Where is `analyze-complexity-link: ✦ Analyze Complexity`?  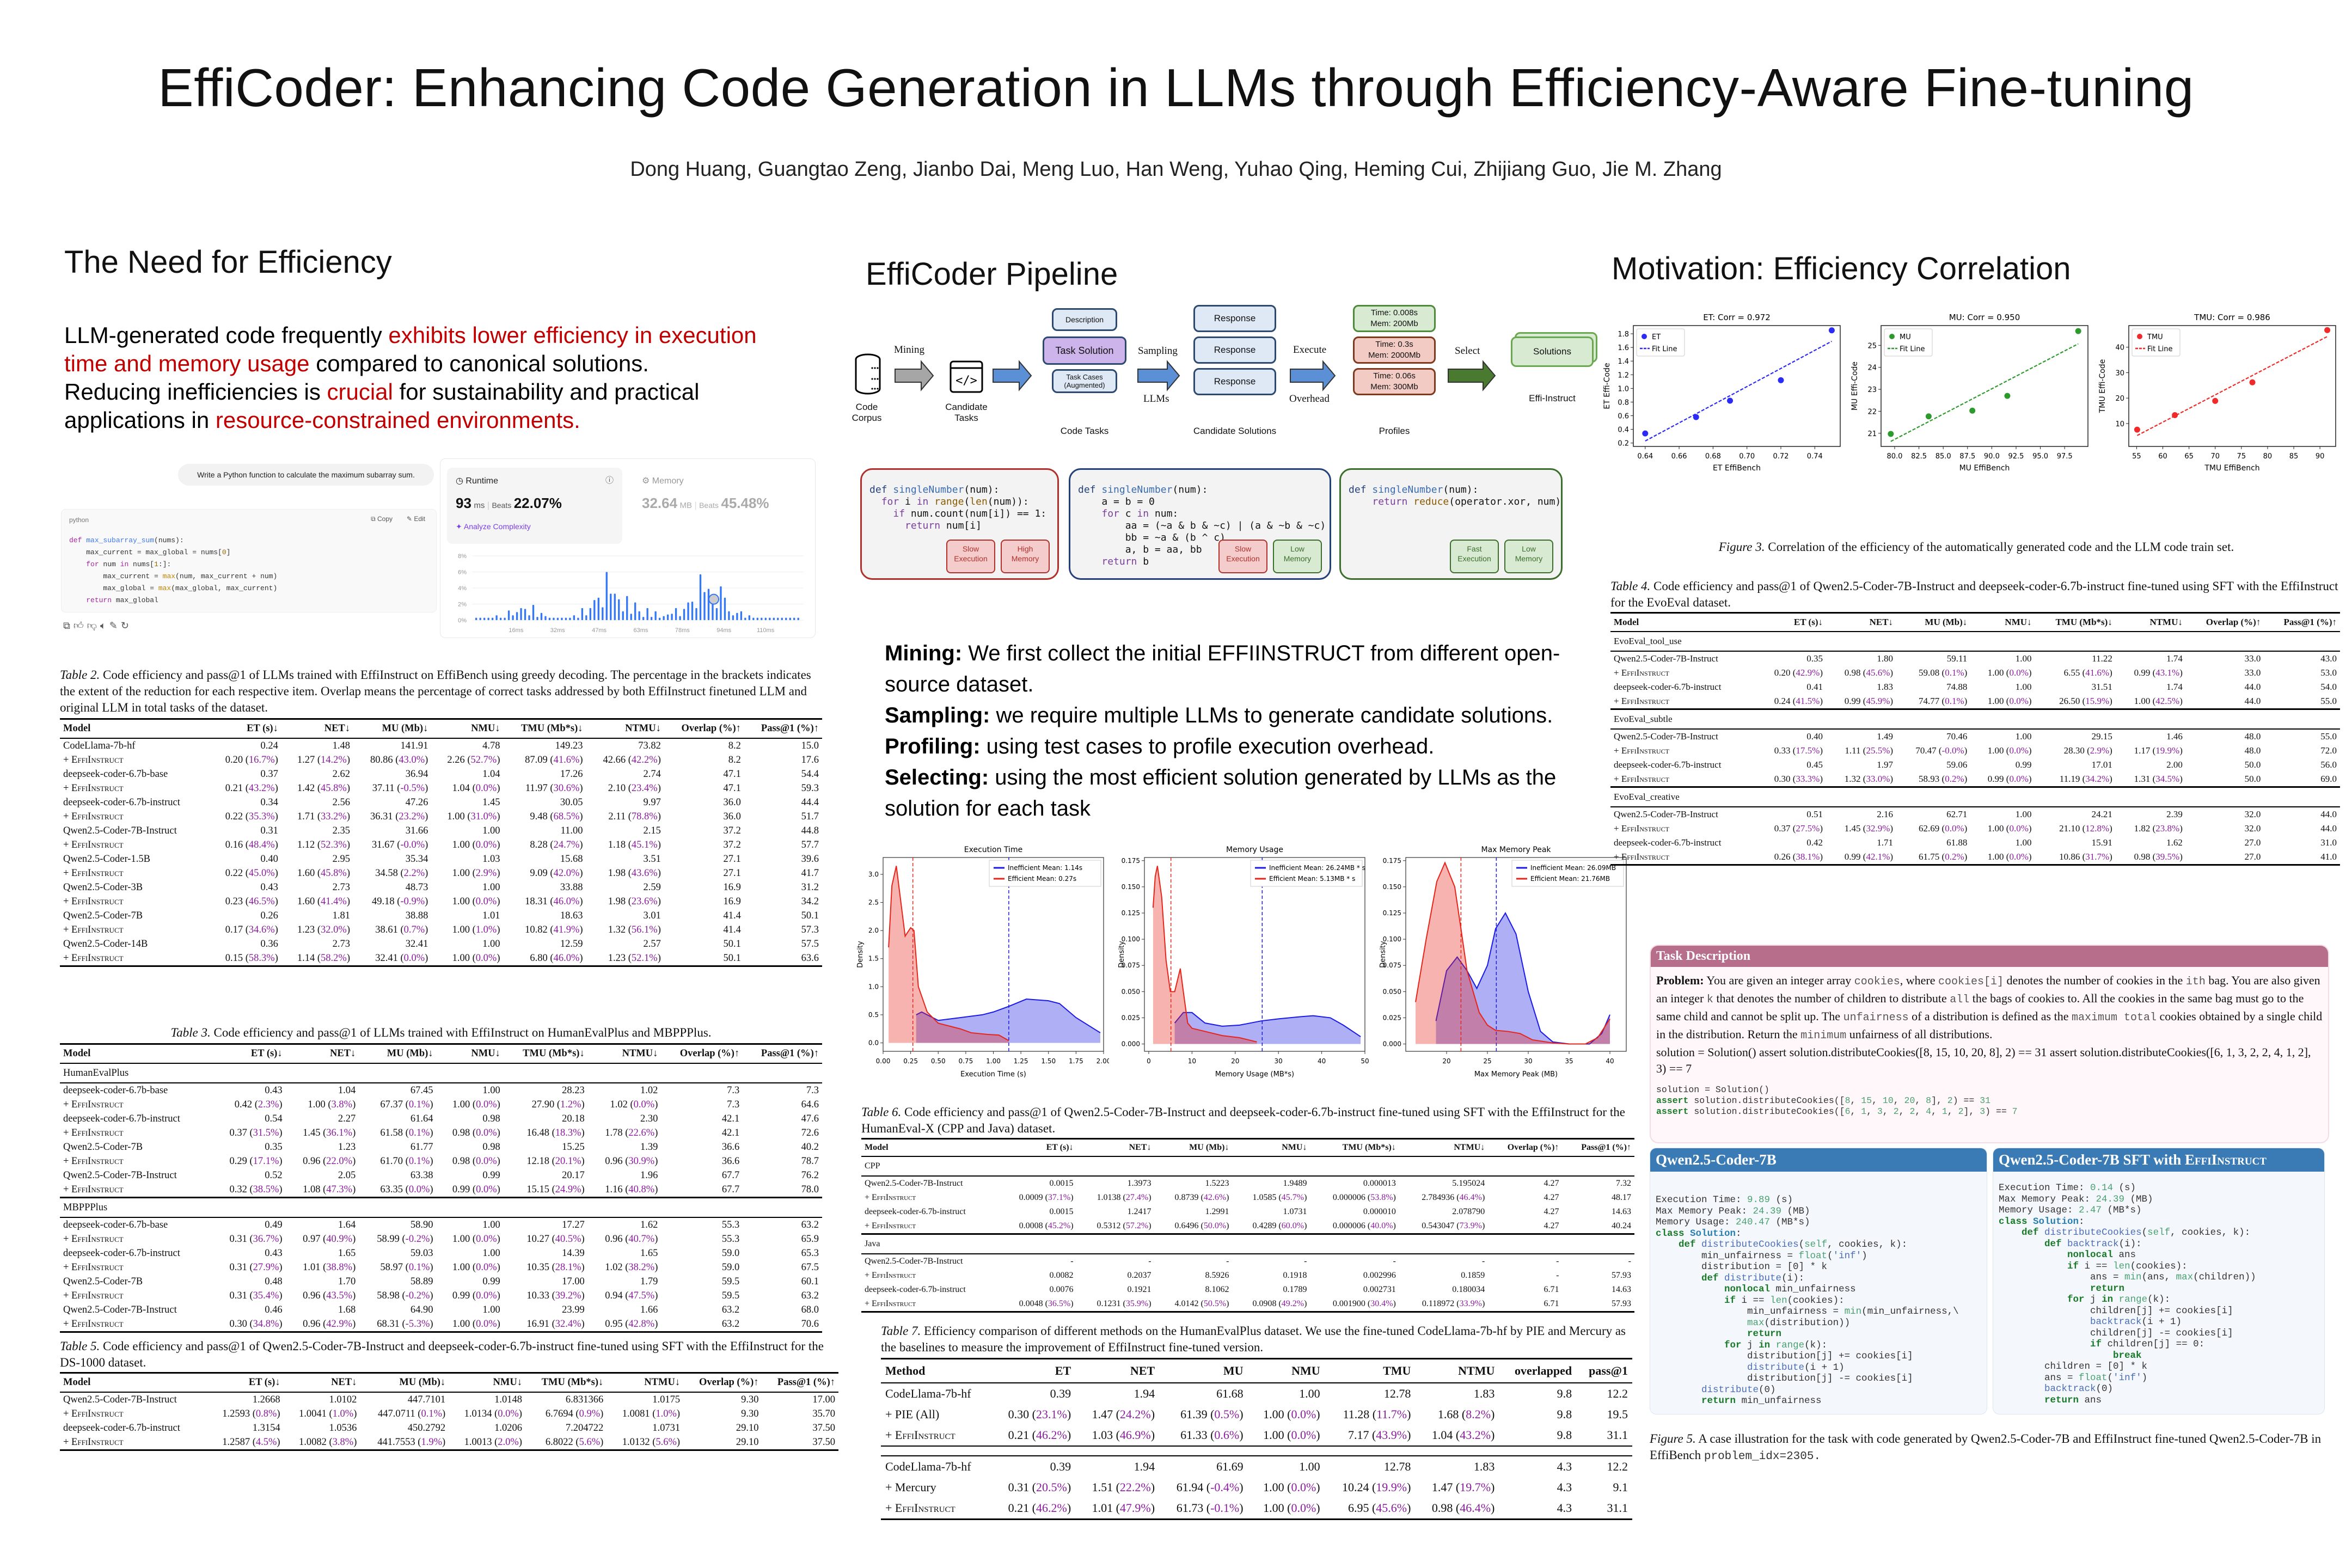
analyze-complexity-link: ✦ Analyze Complexity is located at coordinates (493, 526).